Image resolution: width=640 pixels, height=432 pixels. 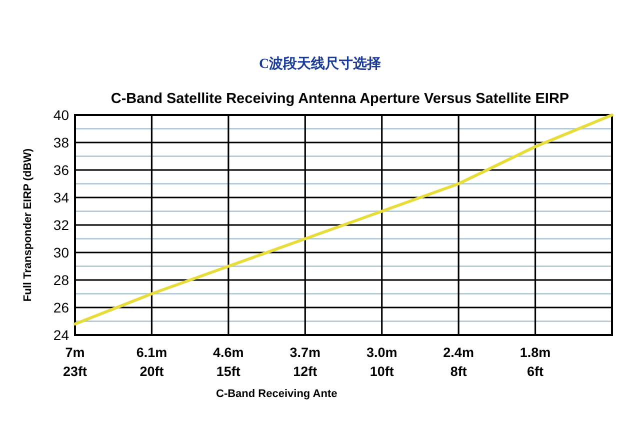 I want to click on x-tick-label: 1.8m 6ft, so click(x=535, y=362).